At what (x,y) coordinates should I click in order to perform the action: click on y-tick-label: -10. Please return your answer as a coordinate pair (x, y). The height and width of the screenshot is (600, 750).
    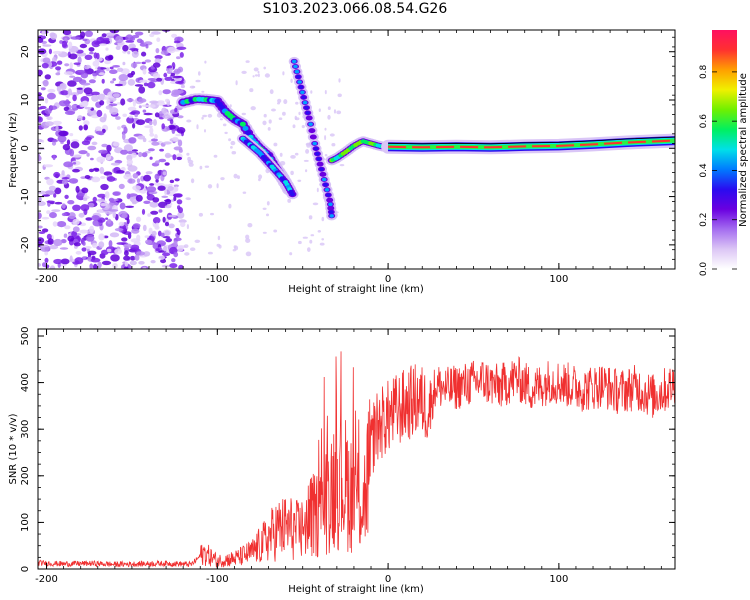
    Looking at the image, I should click on (25, 196).